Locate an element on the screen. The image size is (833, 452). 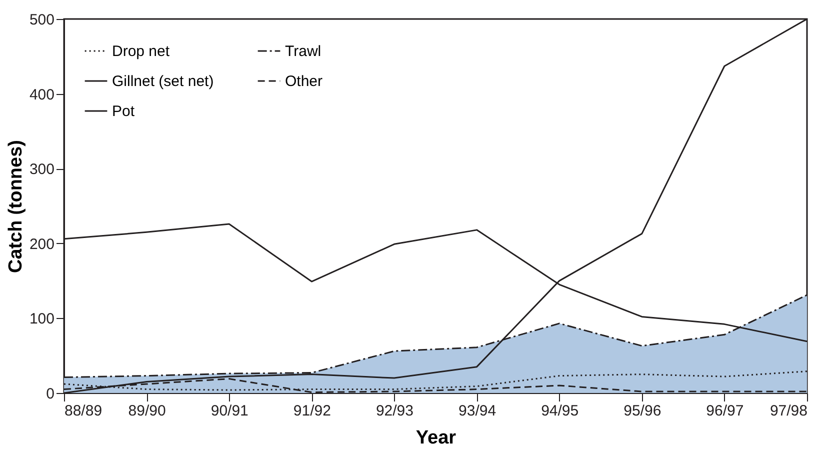
x-tick-label: 94/95 is located at coordinates (560, 411).